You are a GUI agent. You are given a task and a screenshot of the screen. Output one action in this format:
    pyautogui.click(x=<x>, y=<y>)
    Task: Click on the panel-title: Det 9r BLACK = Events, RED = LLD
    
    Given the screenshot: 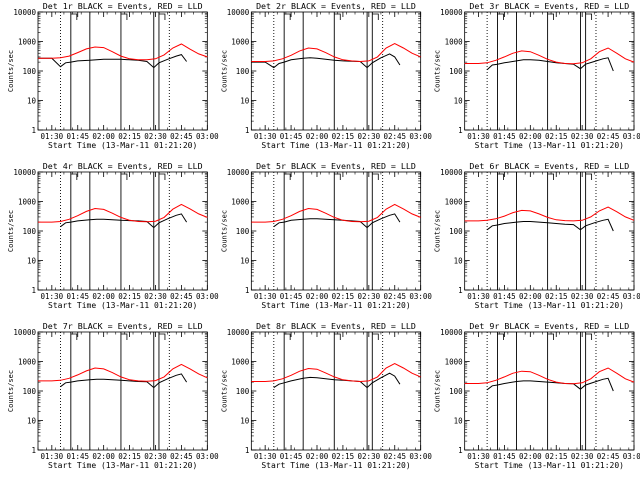 What is the action you would take?
    pyautogui.click(x=549, y=326)
    